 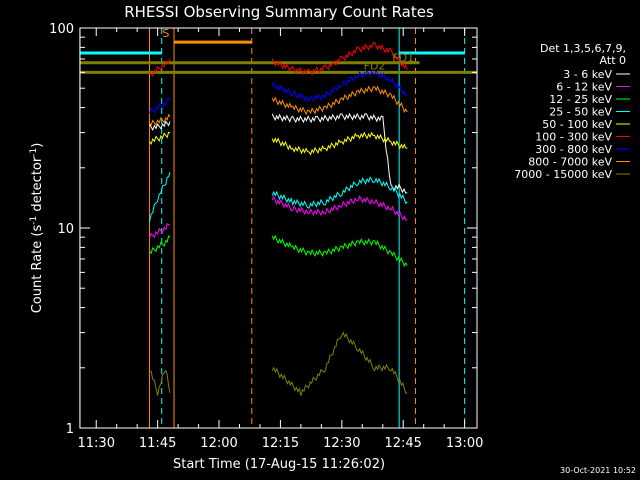 I want to click on x-tick-label: 12:30, so click(x=341, y=443).